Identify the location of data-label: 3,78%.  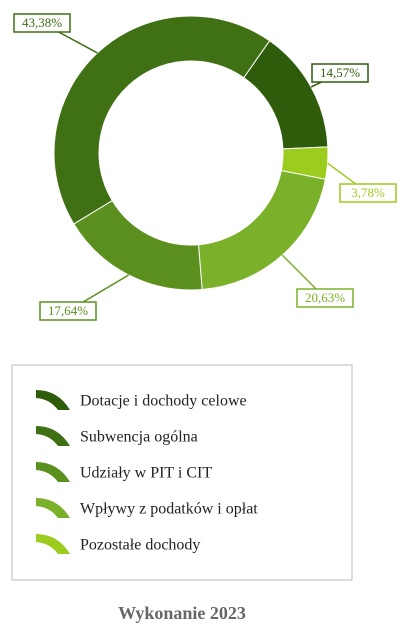
(368, 192).